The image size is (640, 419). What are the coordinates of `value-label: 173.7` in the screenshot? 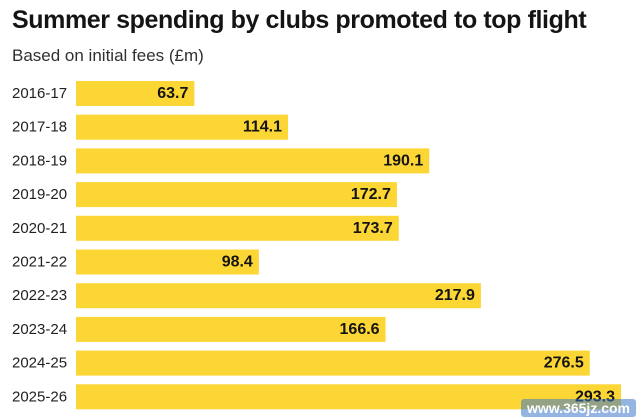 It's located at (373, 228).